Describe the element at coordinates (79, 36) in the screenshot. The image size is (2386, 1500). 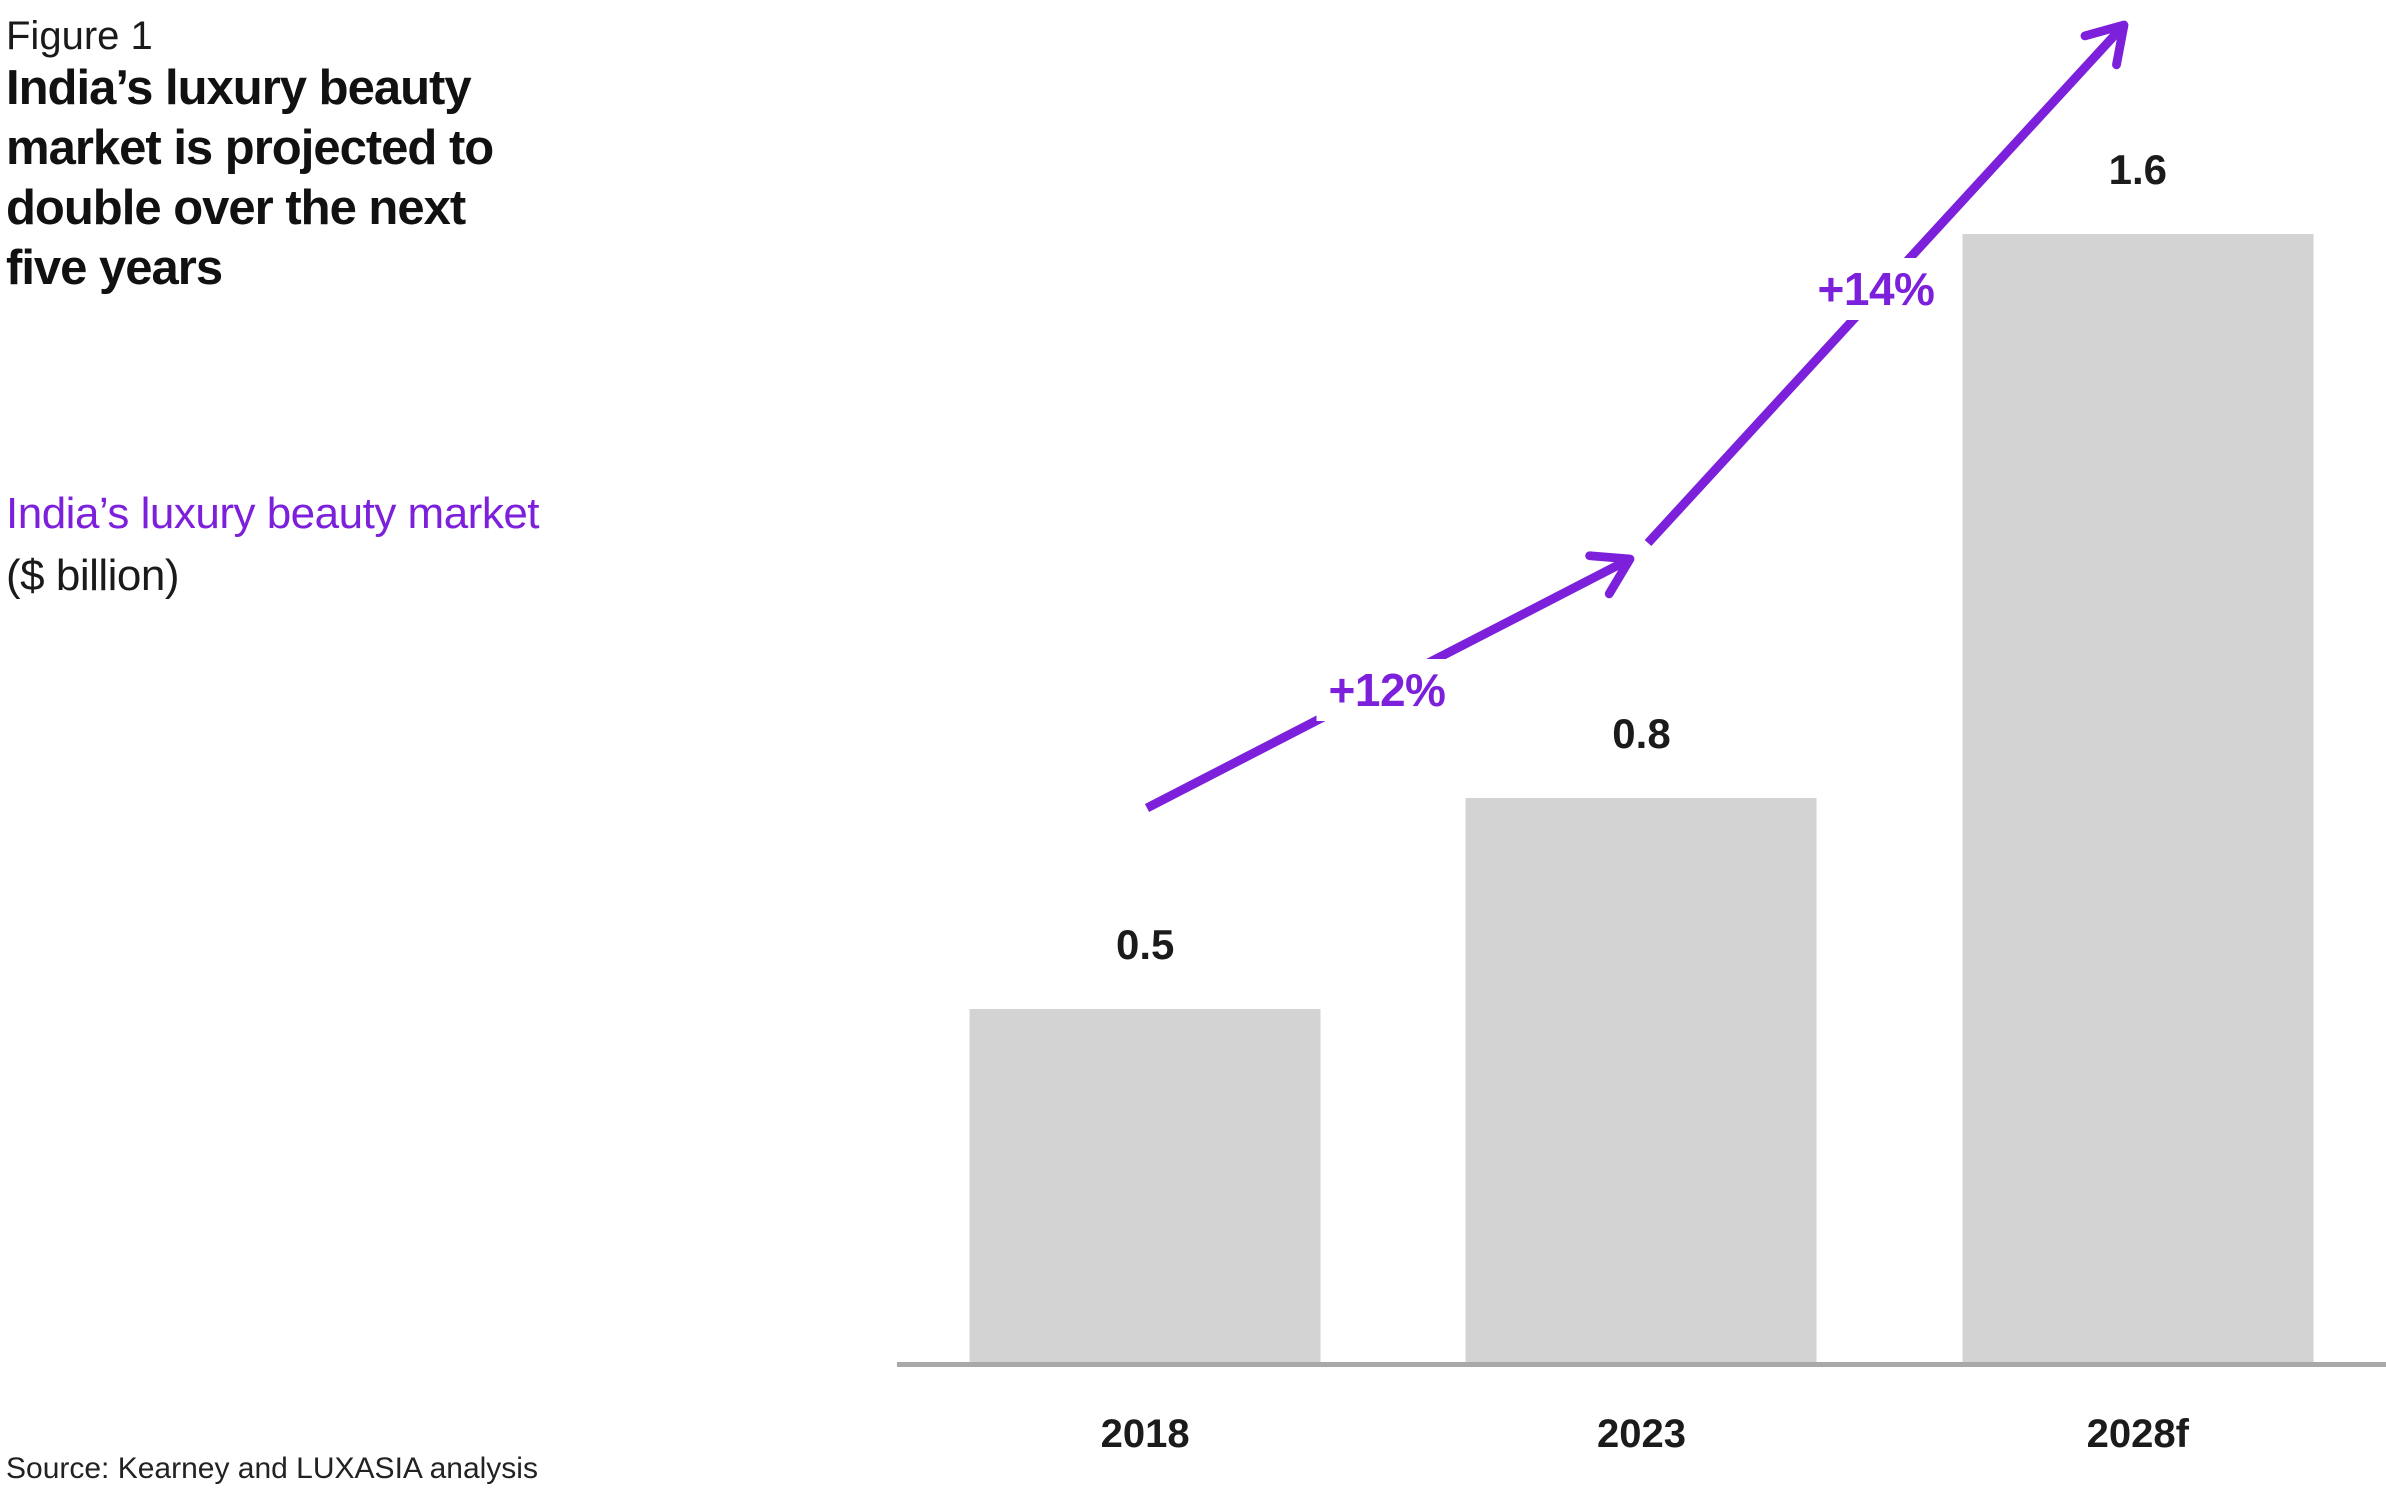
I see `figure-label: Figure 1` at that location.